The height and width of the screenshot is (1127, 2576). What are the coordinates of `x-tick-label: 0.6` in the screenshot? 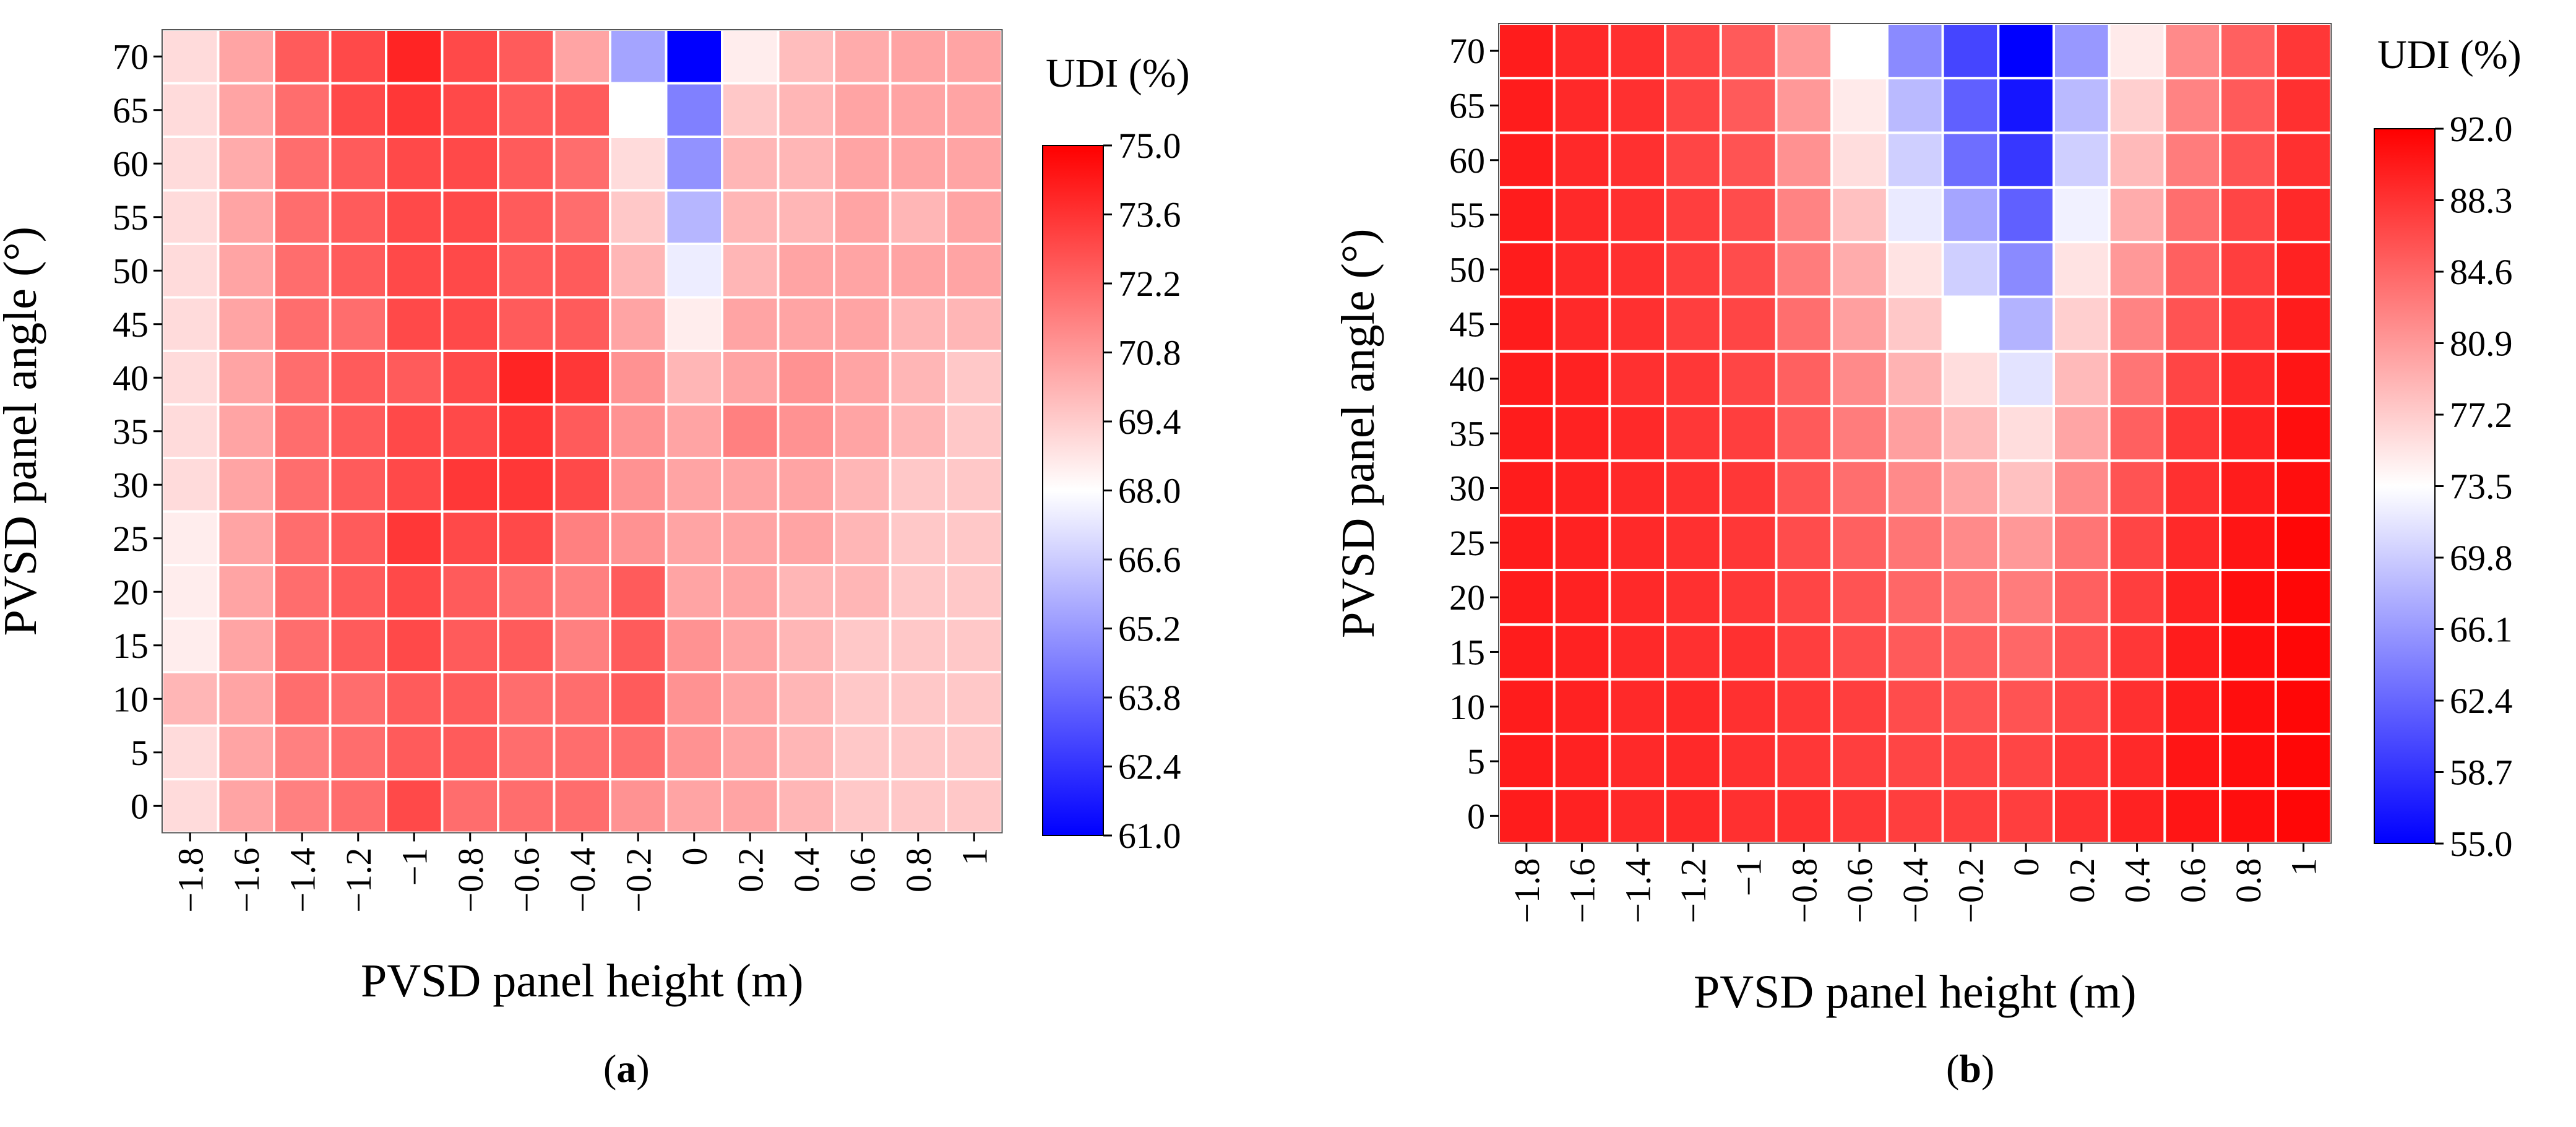 It's located at (862, 870).